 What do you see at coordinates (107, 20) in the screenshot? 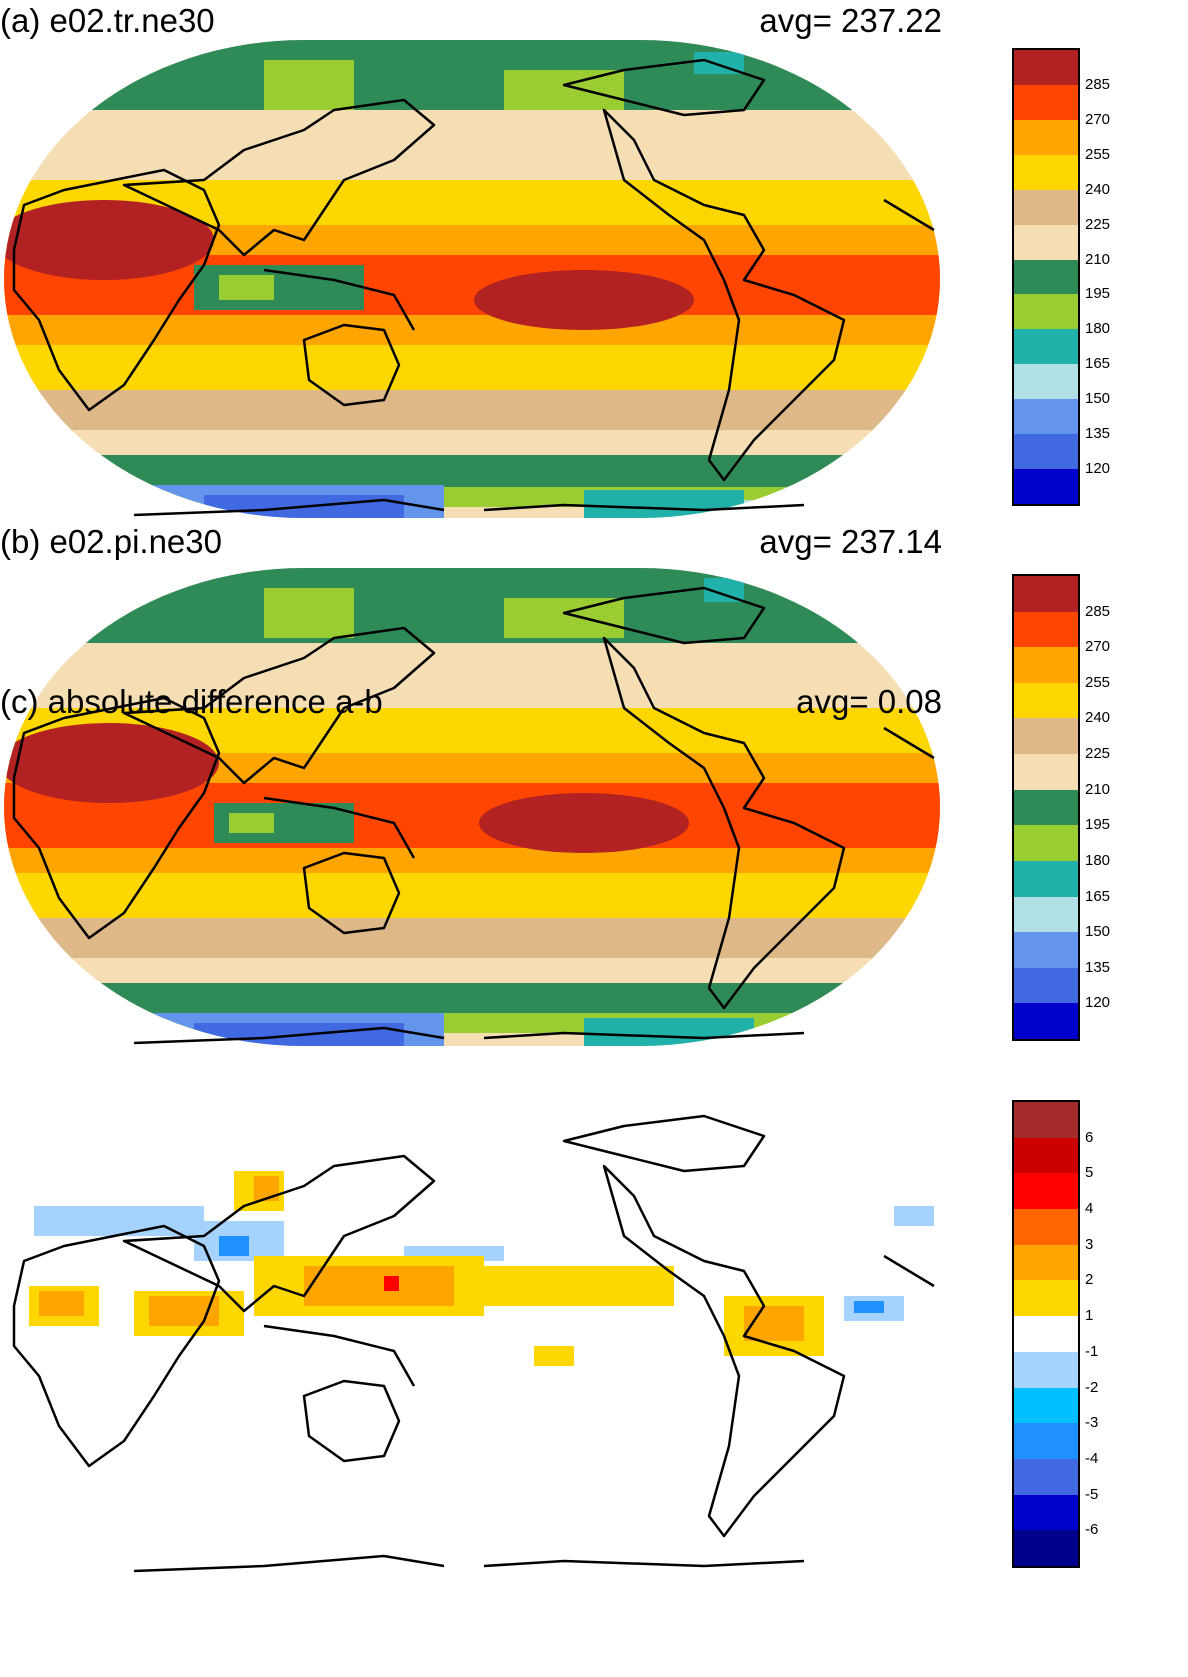
I see `panel-a-title: (a) e02.tr.ne30` at bounding box center [107, 20].